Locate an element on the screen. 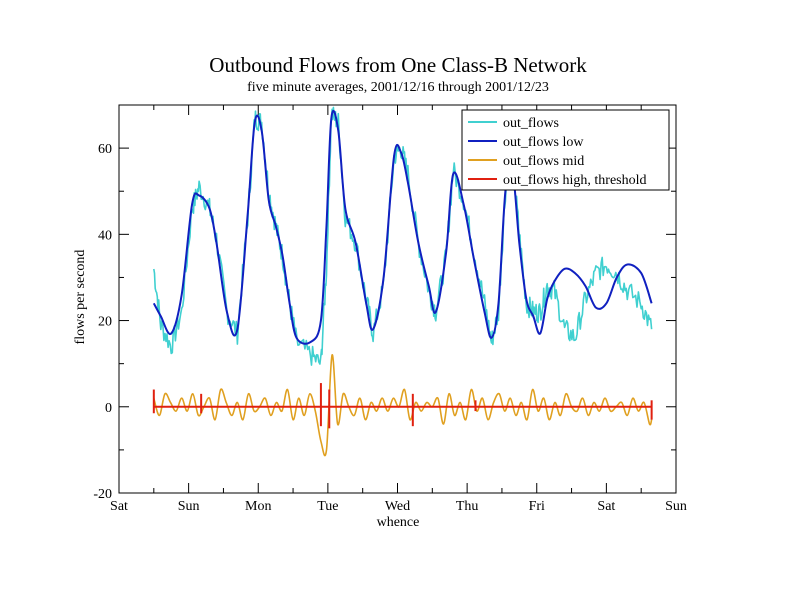  legend-label: out_flows high, threshold is located at coordinates (575, 180).